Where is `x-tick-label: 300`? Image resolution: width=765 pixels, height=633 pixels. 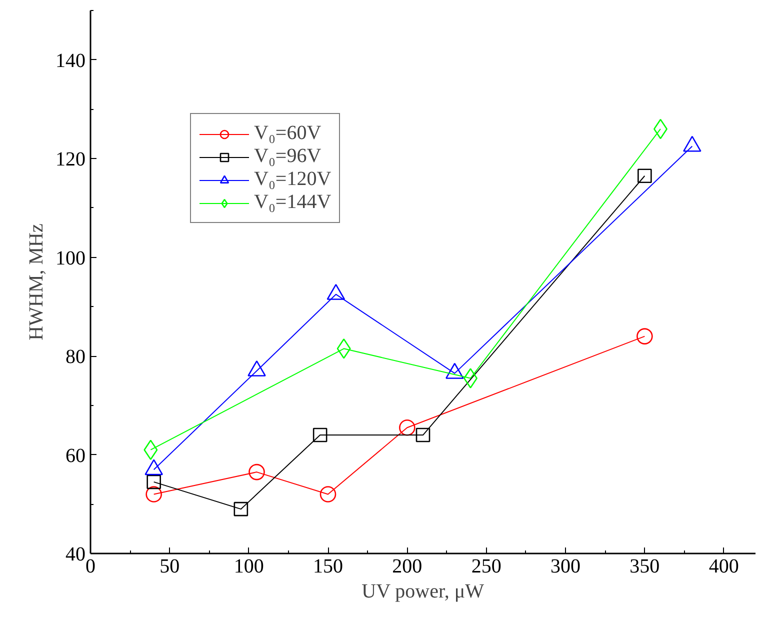
x-tick-label: 300 is located at coordinates (565, 567).